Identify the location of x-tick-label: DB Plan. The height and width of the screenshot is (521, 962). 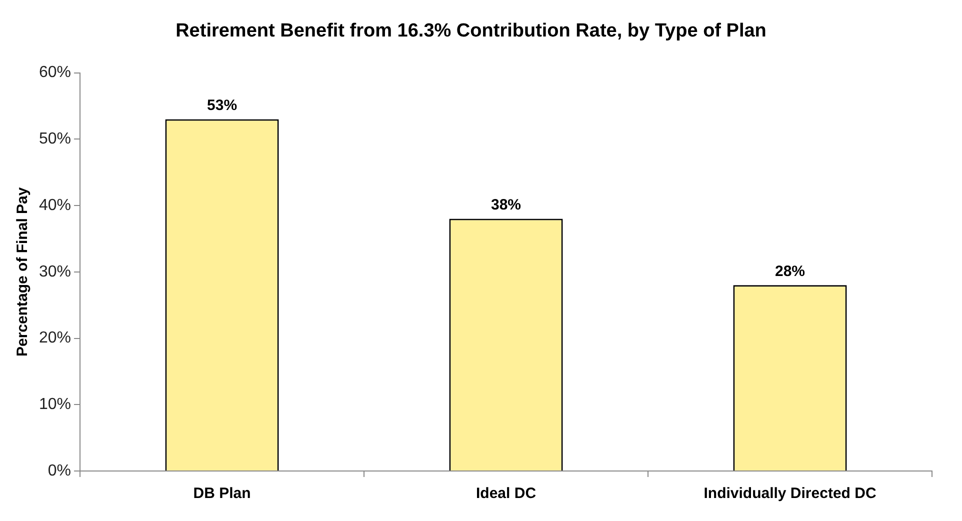
(222, 493).